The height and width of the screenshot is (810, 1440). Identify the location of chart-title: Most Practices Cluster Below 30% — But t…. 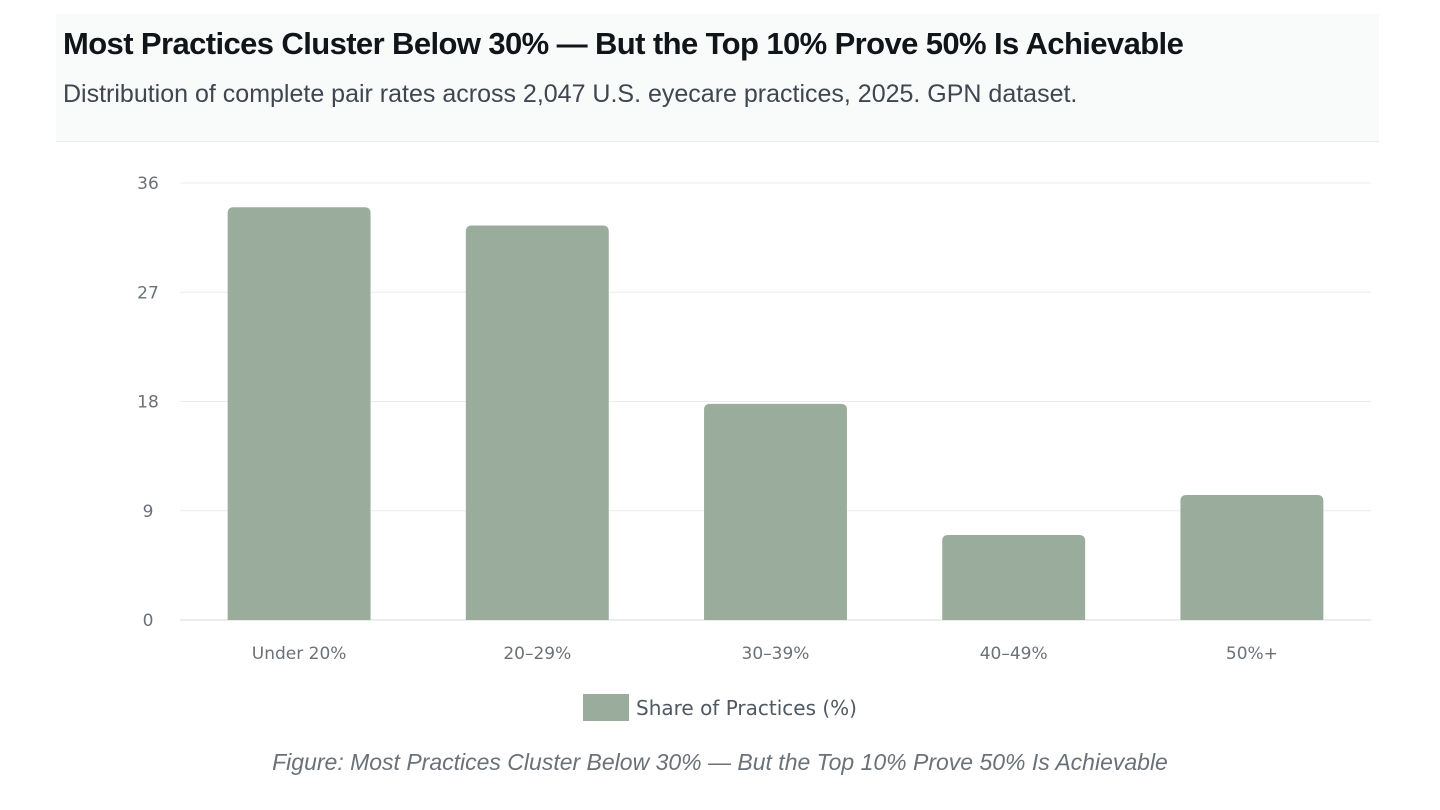
(623, 43).